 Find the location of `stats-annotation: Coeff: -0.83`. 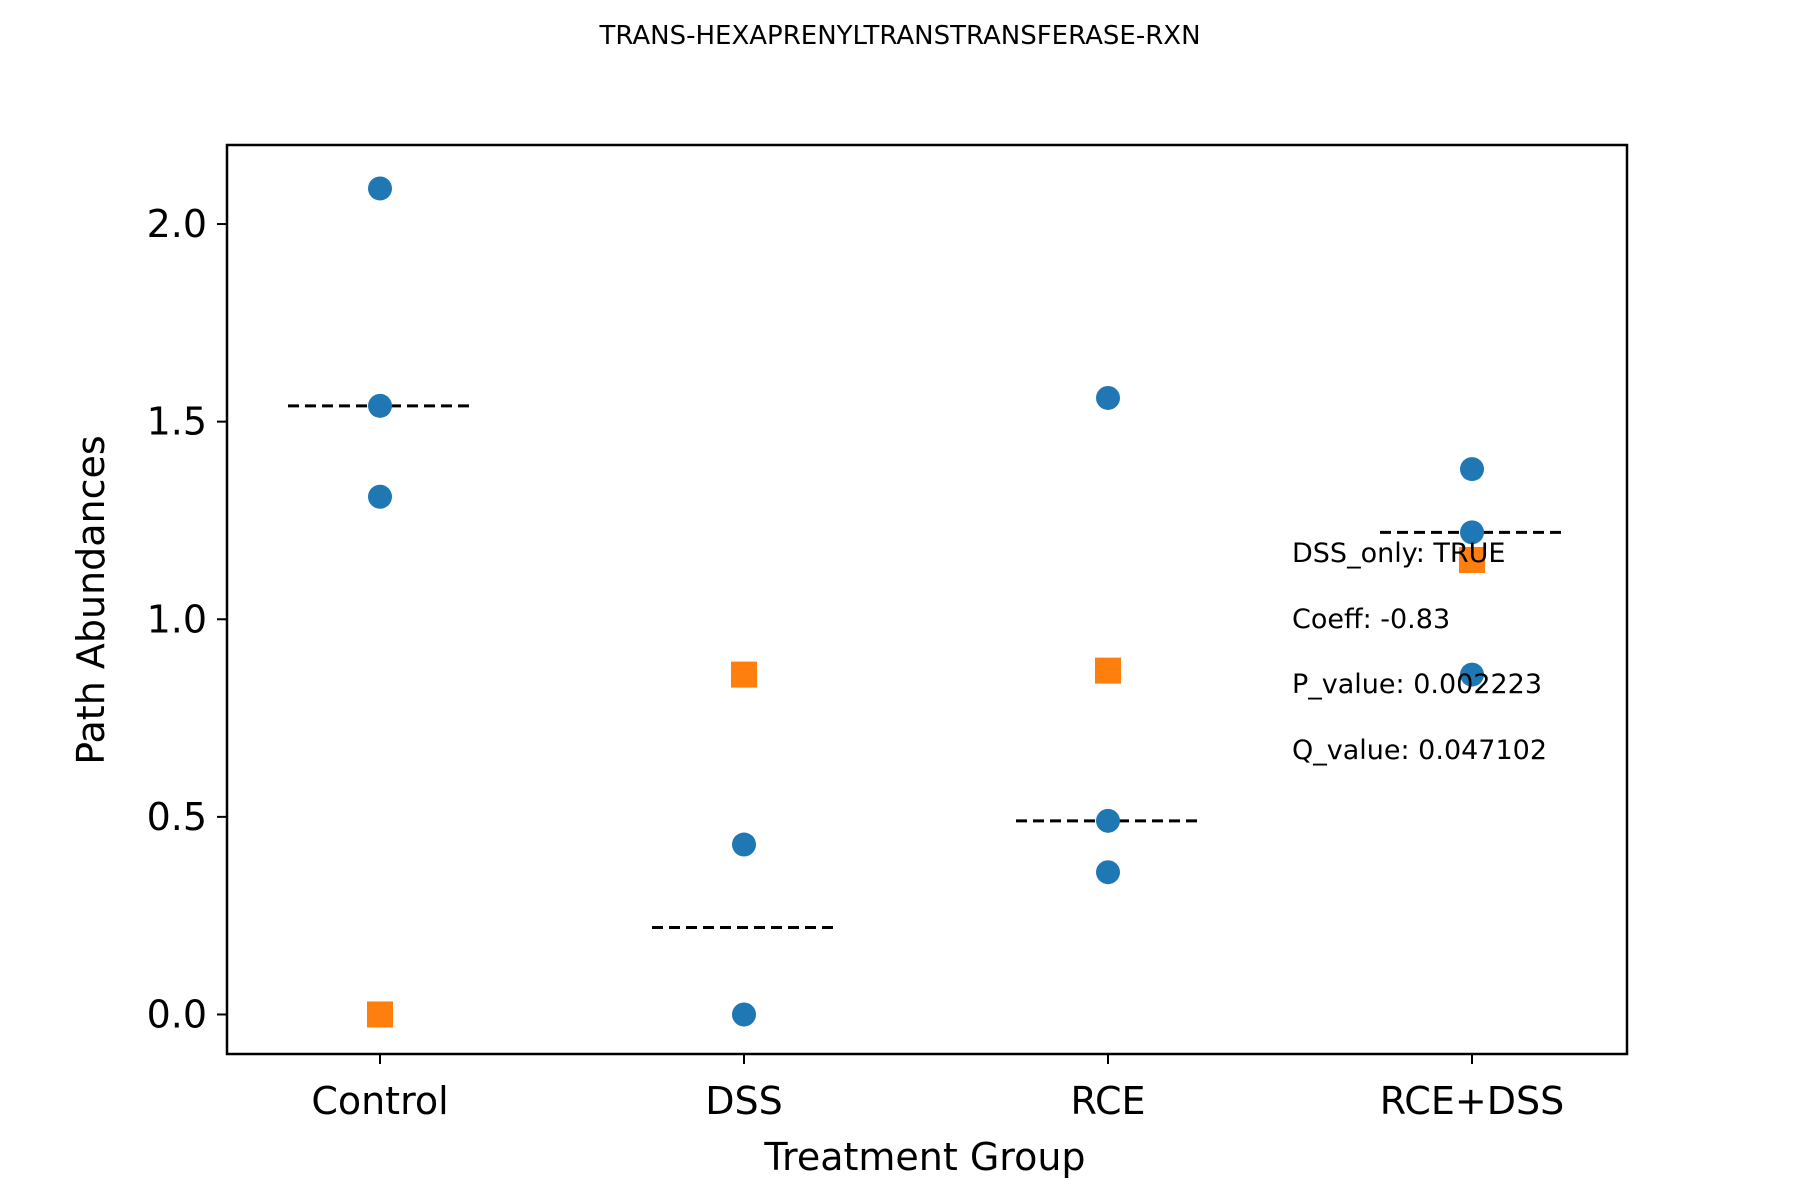

stats-annotation: Coeff: -0.83 is located at coordinates (1371, 619).